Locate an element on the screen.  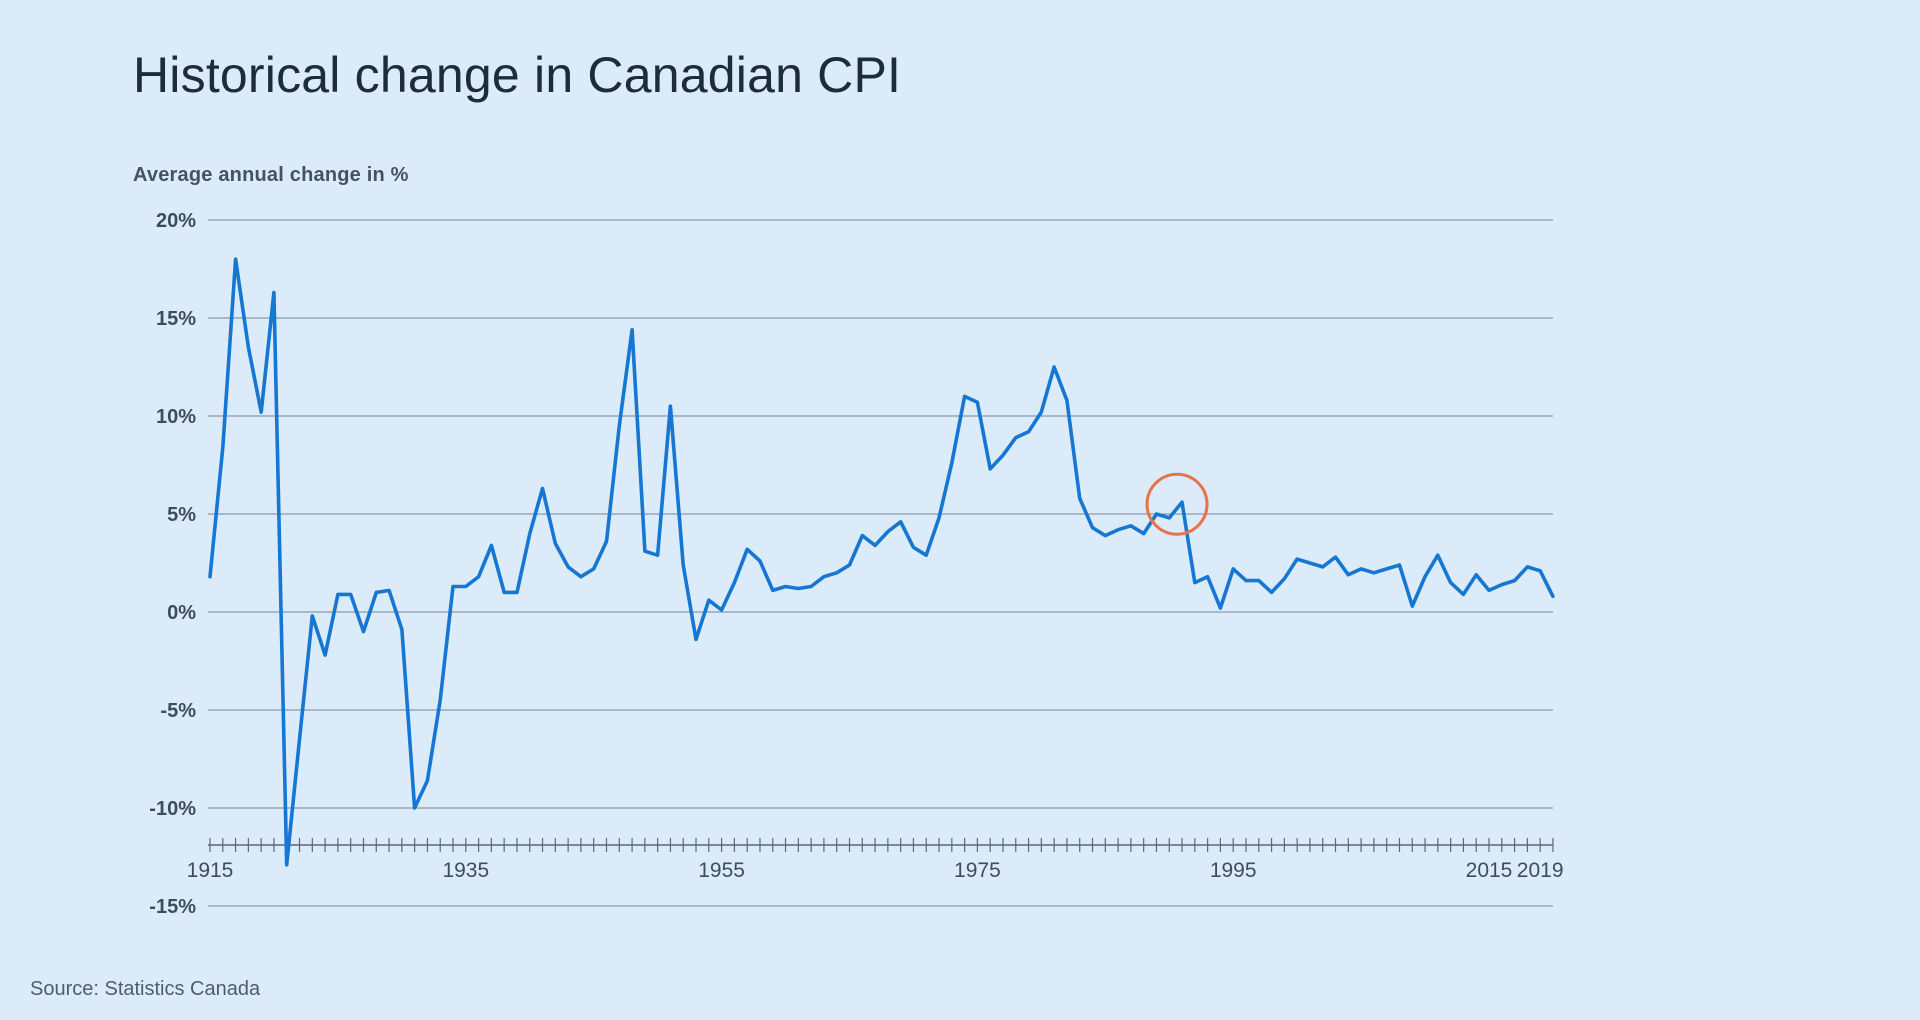
source-note: Source: Statistics Canada is located at coordinates (145, 989).